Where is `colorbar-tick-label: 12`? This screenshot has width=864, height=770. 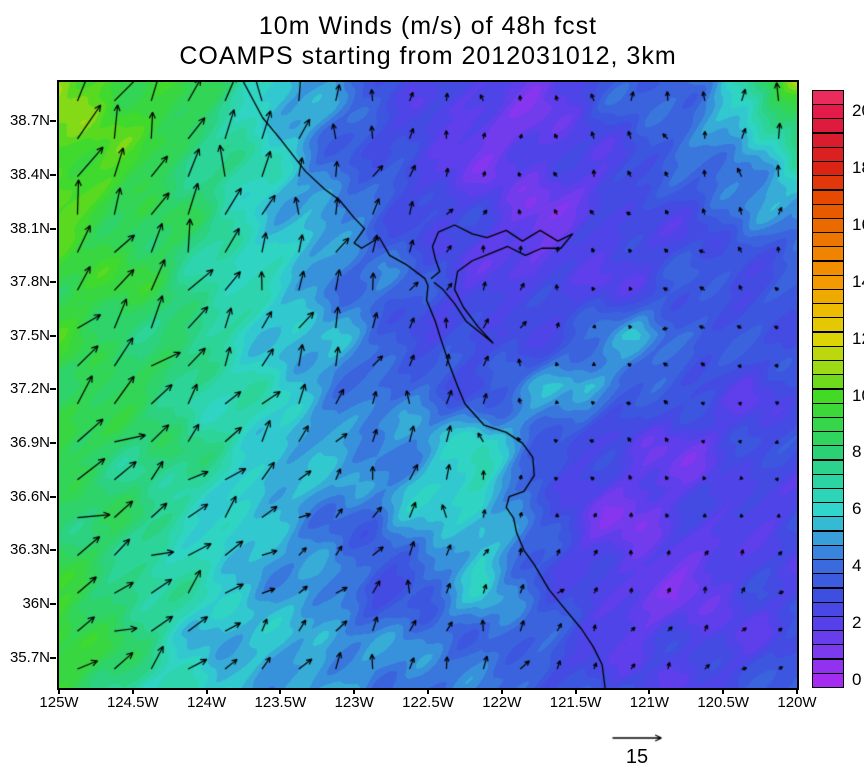 colorbar-tick-label: 12 is located at coordinates (858, 338).